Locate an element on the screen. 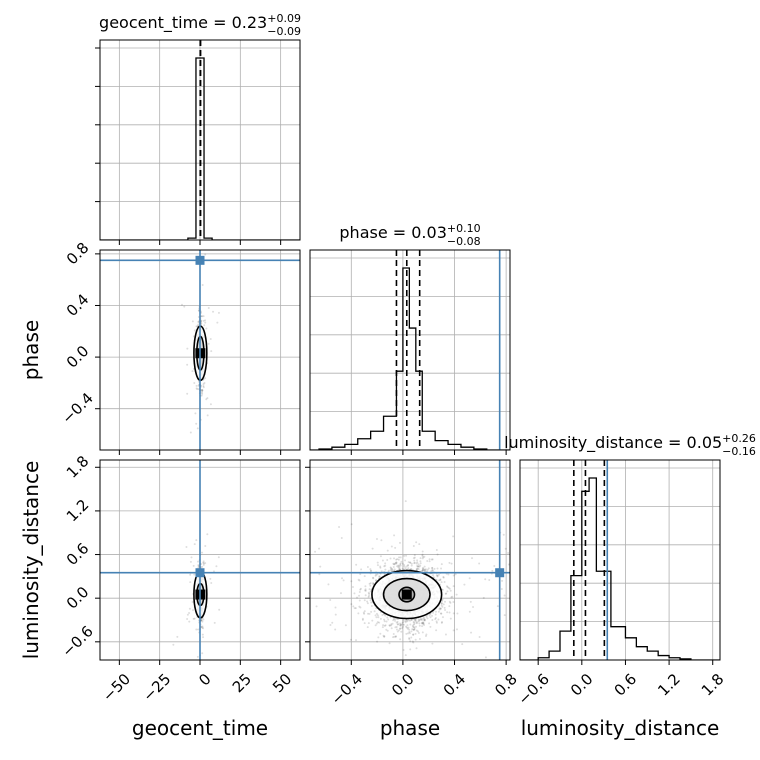  diag-panel-phase: phase = 0.03+0.10−0.08 is located at coordinates (410, 338).